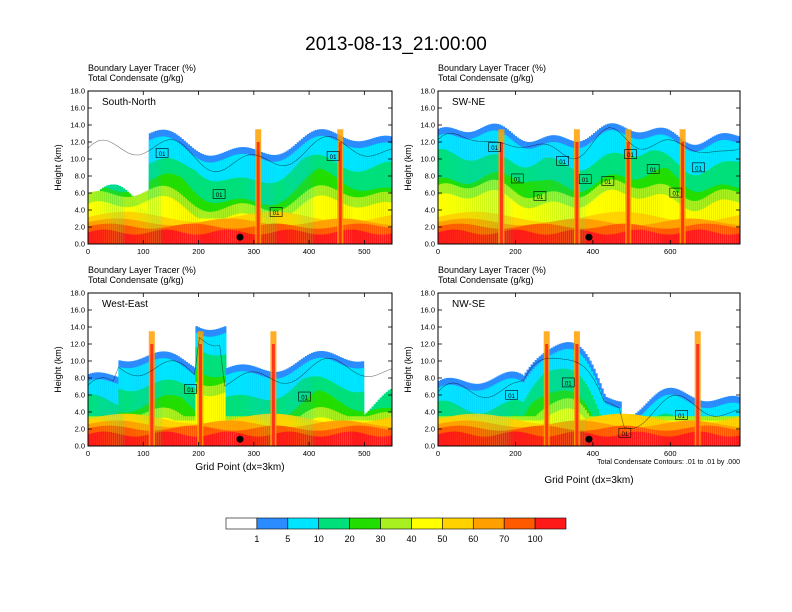 The width and height of the screenshot is (792, 612). I want to click on colorbar-label: 100, so click(535, 539).